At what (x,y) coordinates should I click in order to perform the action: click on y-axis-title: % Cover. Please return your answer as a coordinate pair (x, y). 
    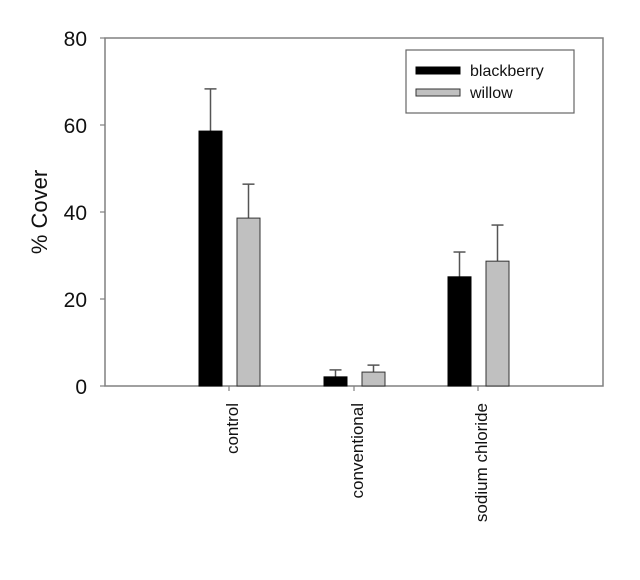
    Looking at the image, I should click on (39, 212).